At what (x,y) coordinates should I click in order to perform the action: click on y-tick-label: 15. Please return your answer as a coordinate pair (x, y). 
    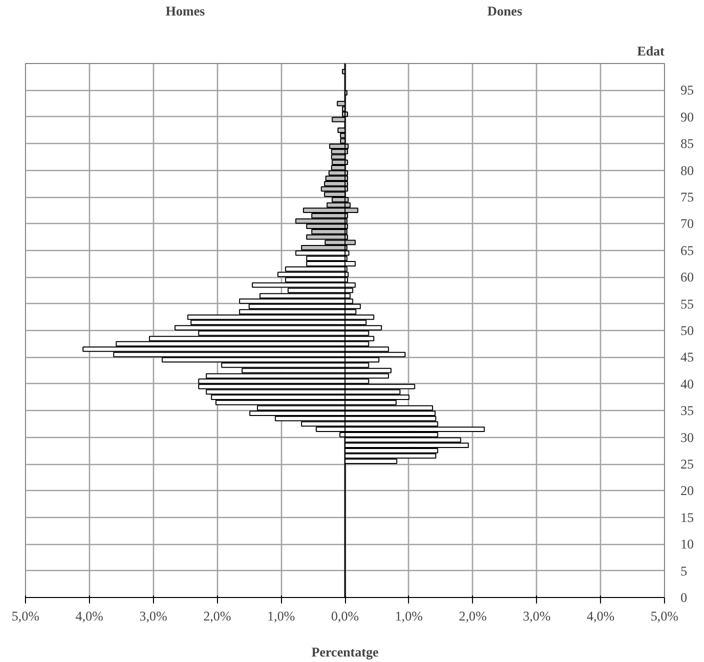
    Looking at the image, I should click on (687, 517).